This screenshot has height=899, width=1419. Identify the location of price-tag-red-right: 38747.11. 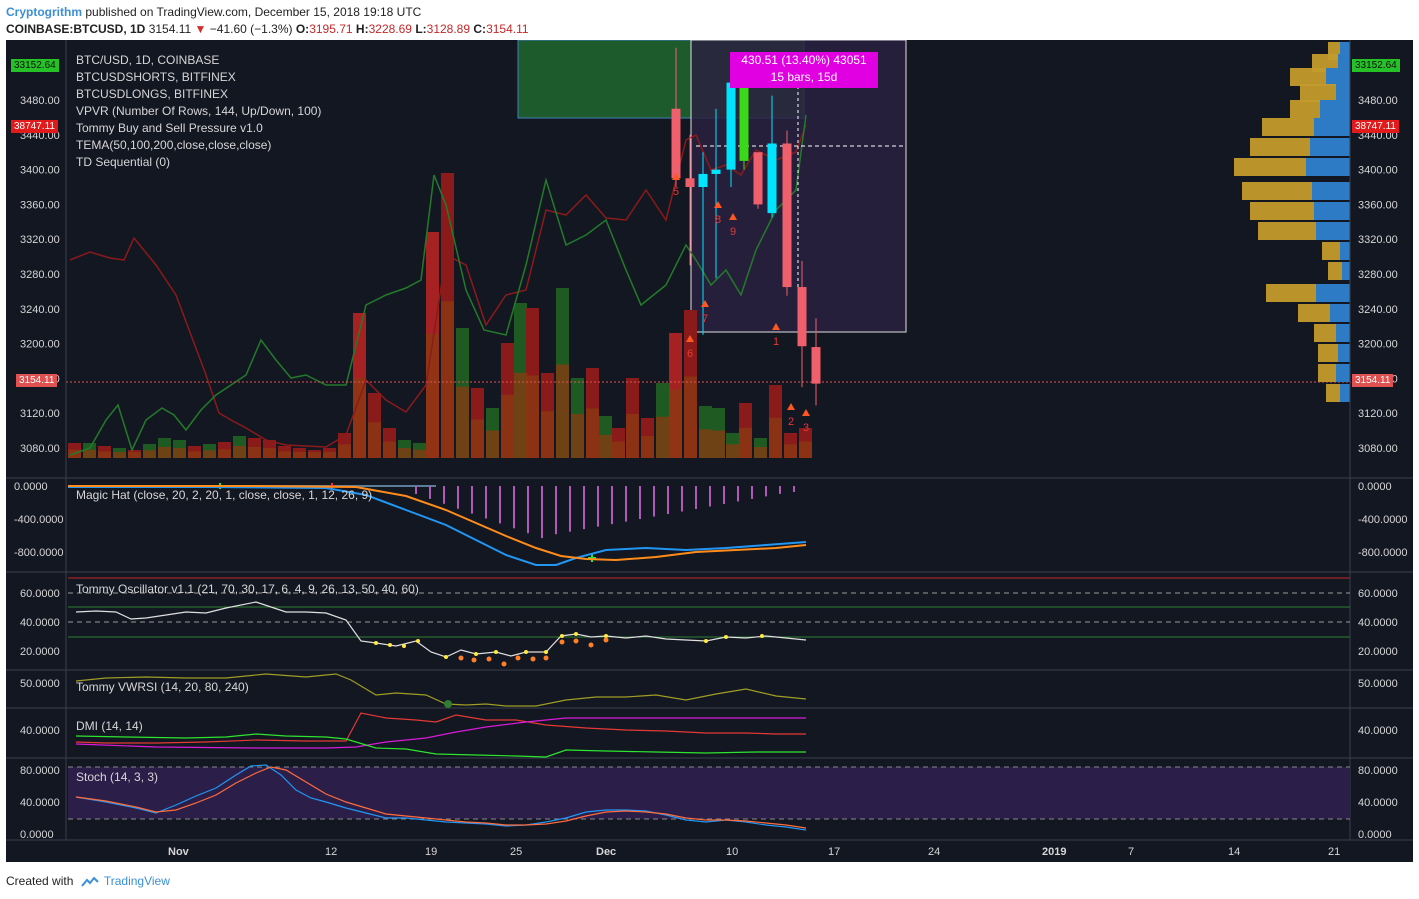
(1375, 126).